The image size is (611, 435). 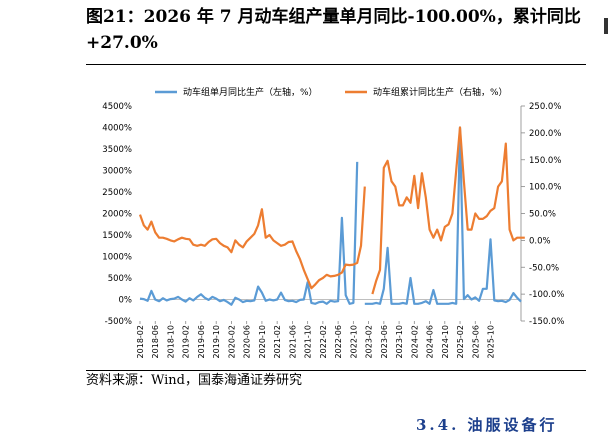 I want to click on left-tick-label: 4000%, so click(x=117, y=129).